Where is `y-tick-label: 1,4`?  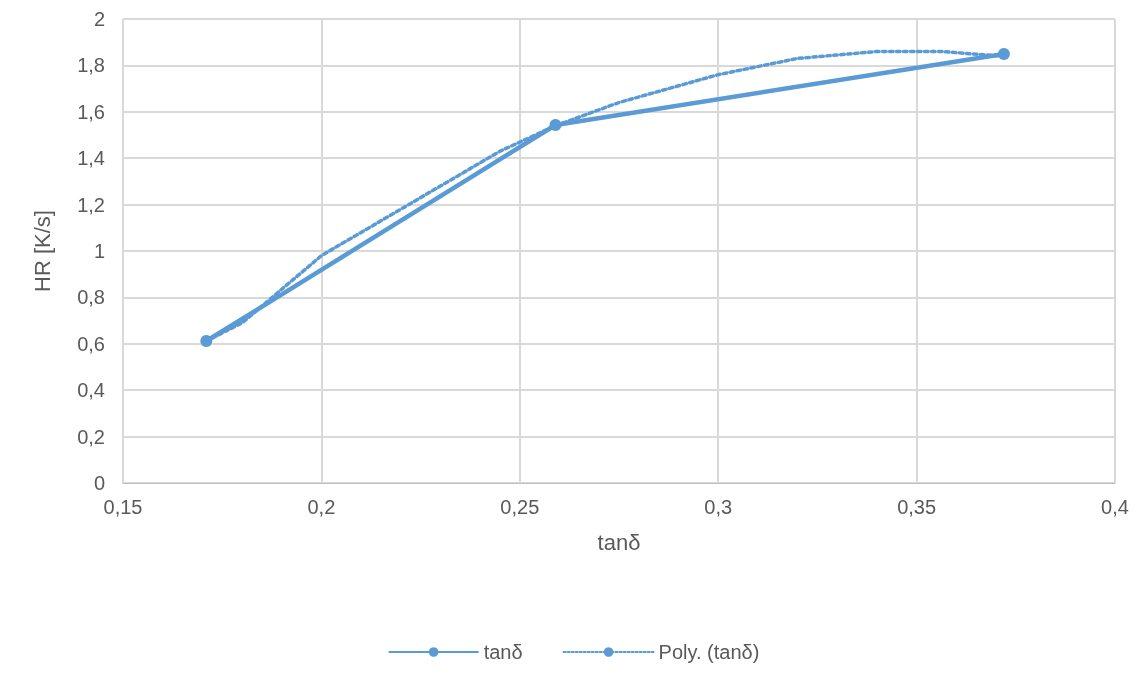
y-tick-label: 1,4 is located at coordinates (91, 158).